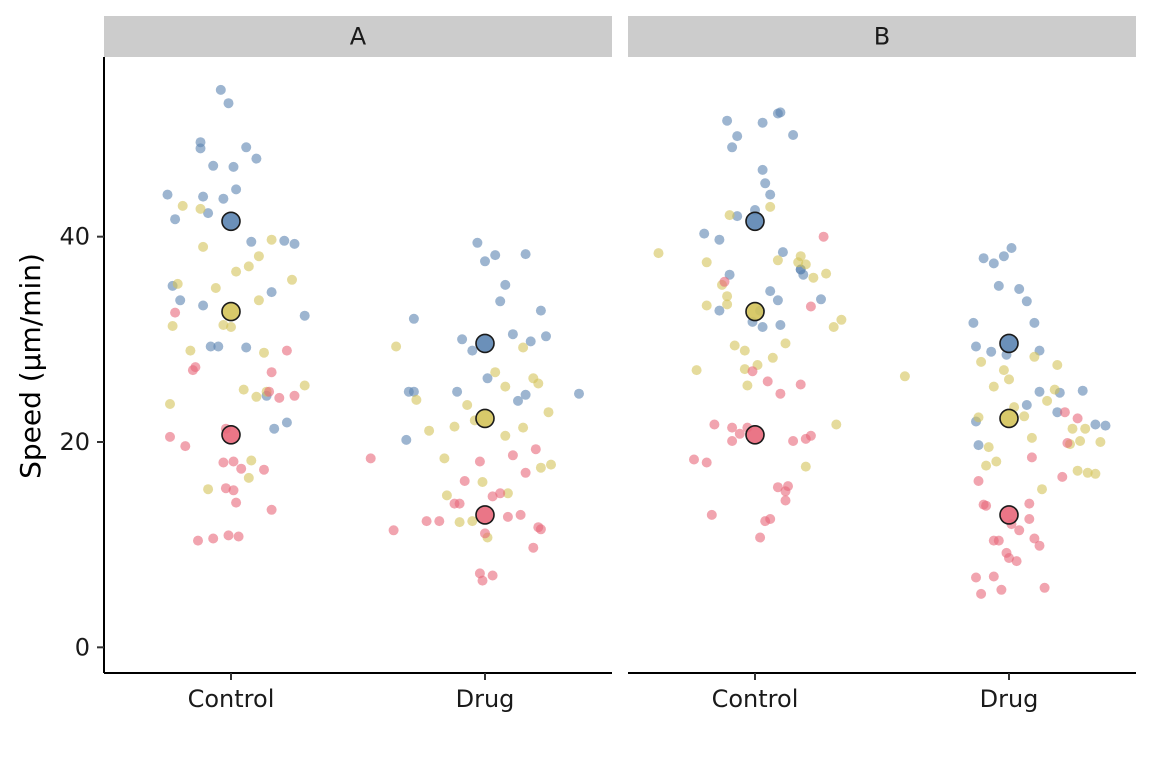  I want to click on x-tick-label: Control, so click(231, 699).